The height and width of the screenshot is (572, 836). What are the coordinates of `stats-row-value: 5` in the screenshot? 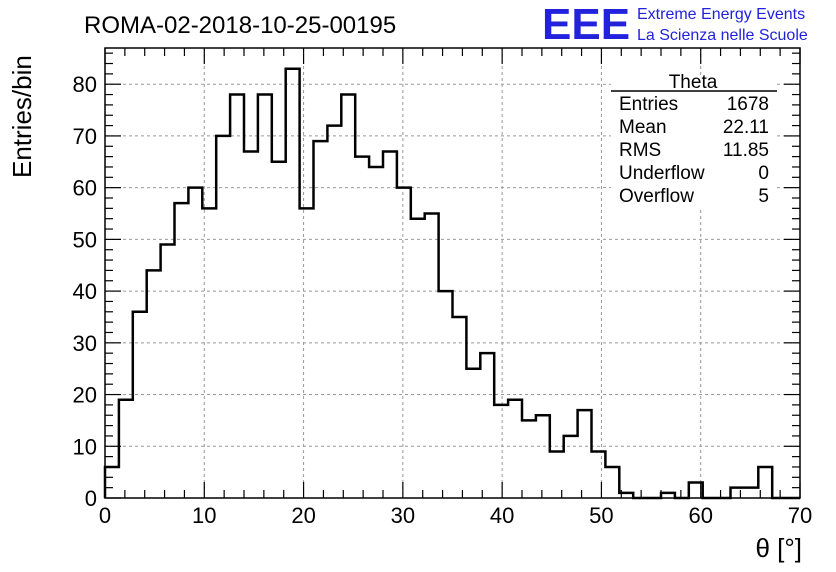 It's located at (763, 196).